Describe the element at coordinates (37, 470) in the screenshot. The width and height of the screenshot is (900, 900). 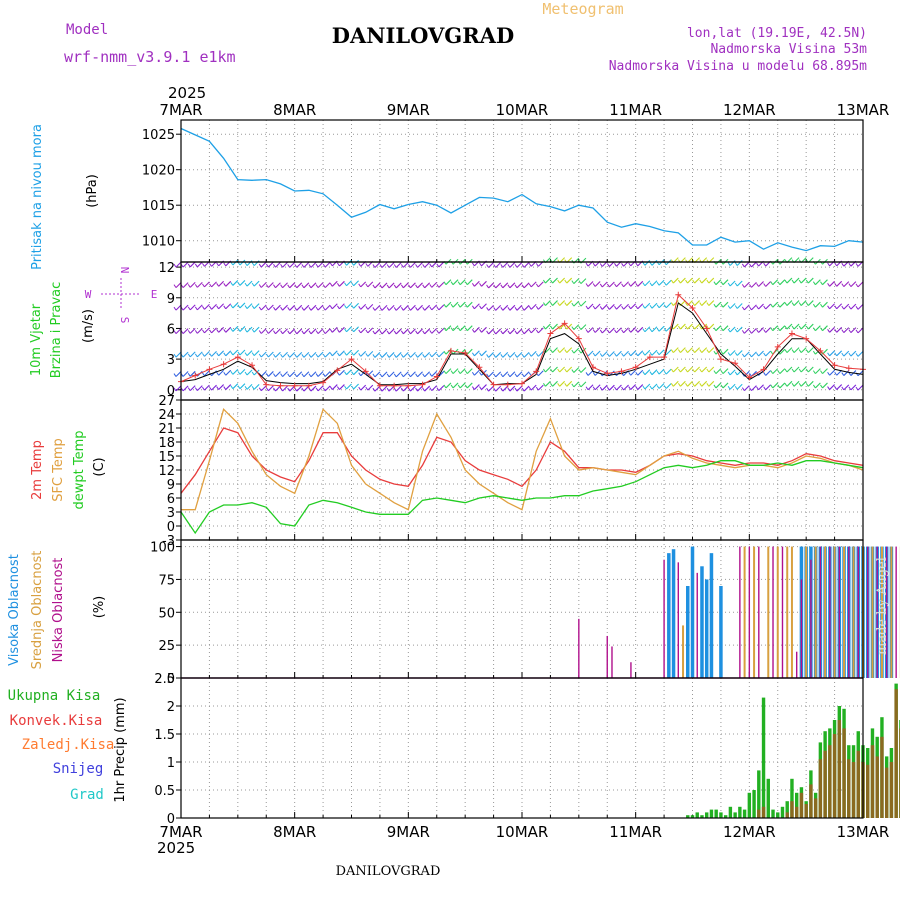
I see `temp-legend-label: 2m Temp` at that location.